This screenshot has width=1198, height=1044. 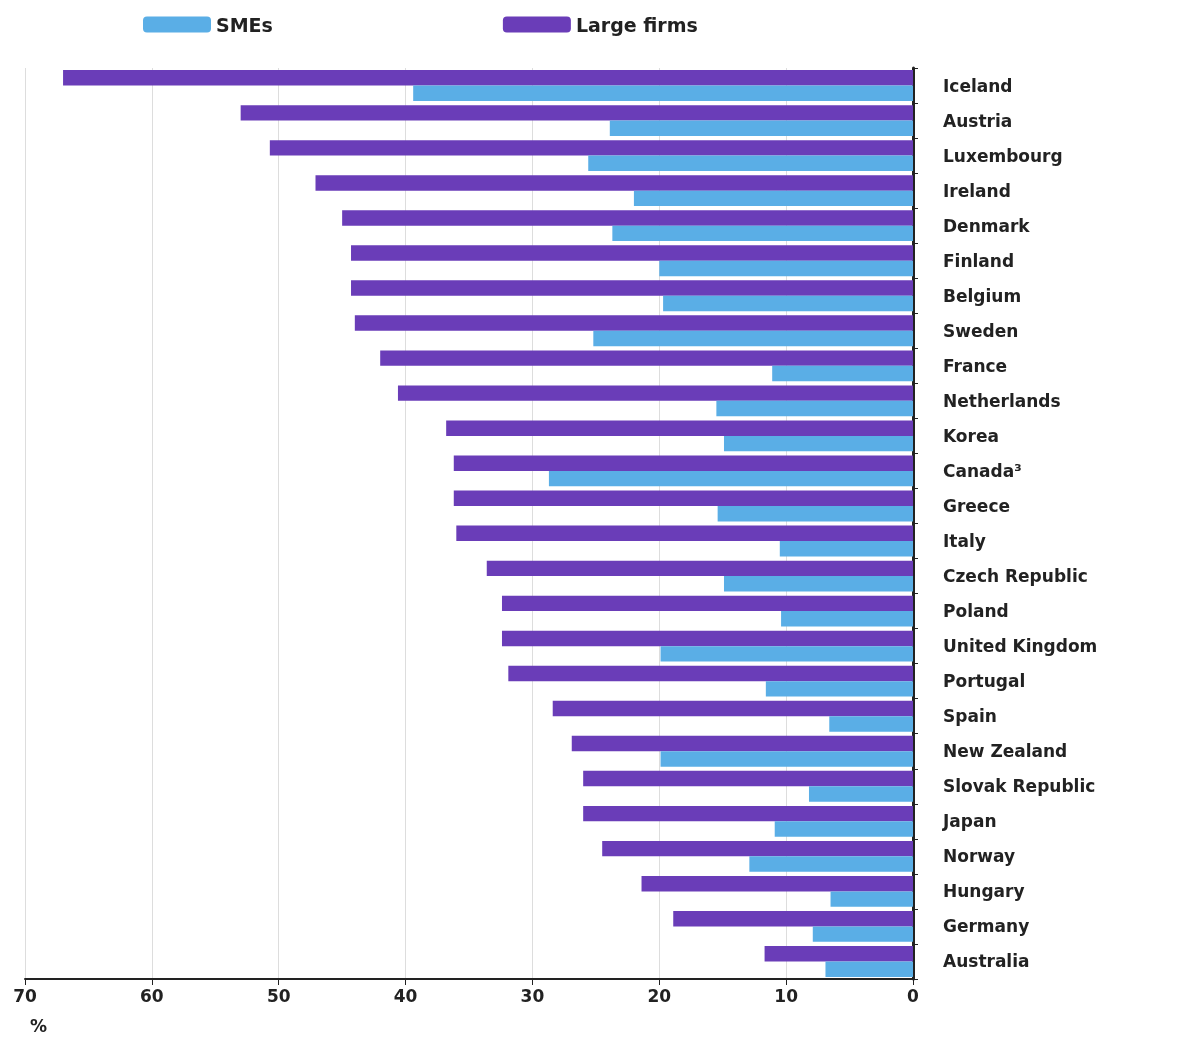 I want to click on y-tick-label: Portugal, so click(x=984, y=681).